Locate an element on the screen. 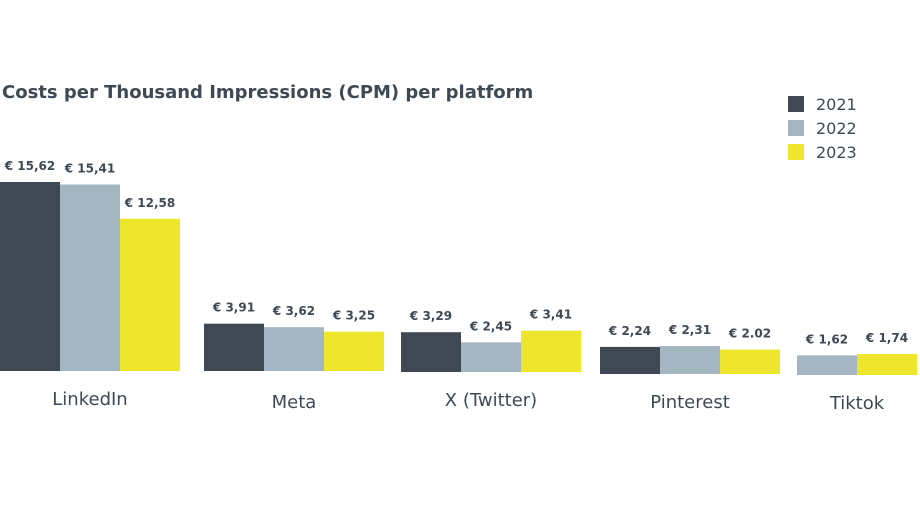 The image size is (920, 518). legend-item-2021: 2021 is located at coordinates (822, 104).